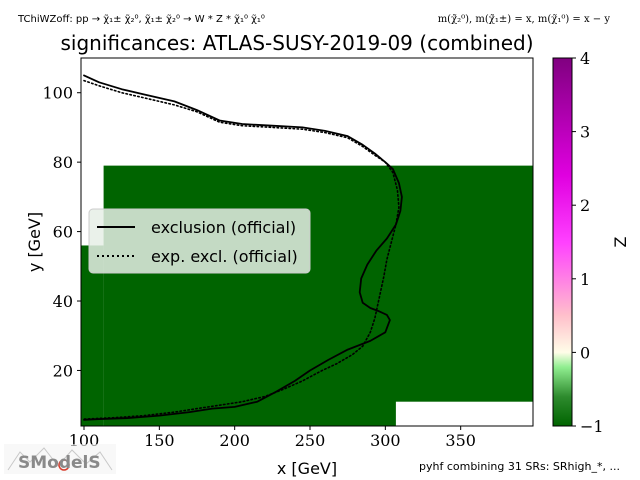  Describe the element at coordinates (64, 465) in the screenshot. I see `logo-red-circle` at that location.